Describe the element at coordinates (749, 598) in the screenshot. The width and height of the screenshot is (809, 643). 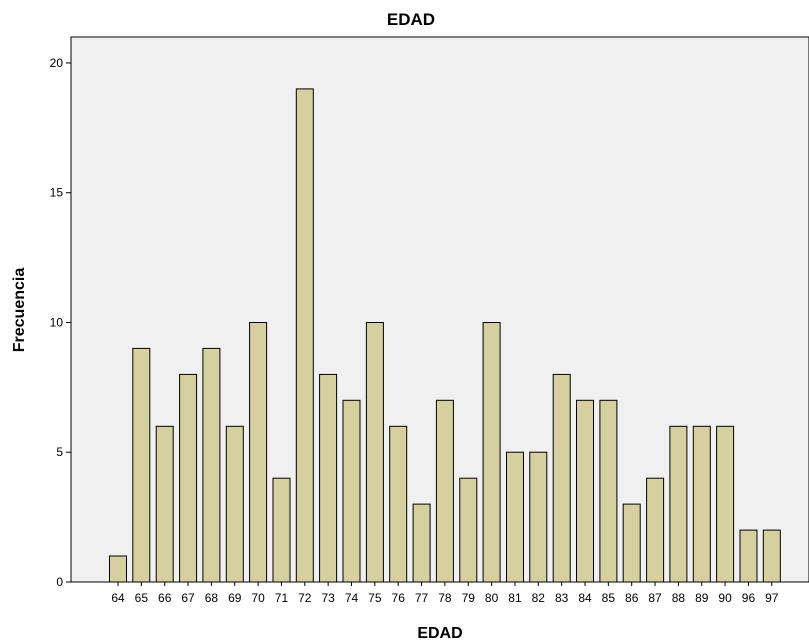
I see `x-tick-label-96: 96` at that location.